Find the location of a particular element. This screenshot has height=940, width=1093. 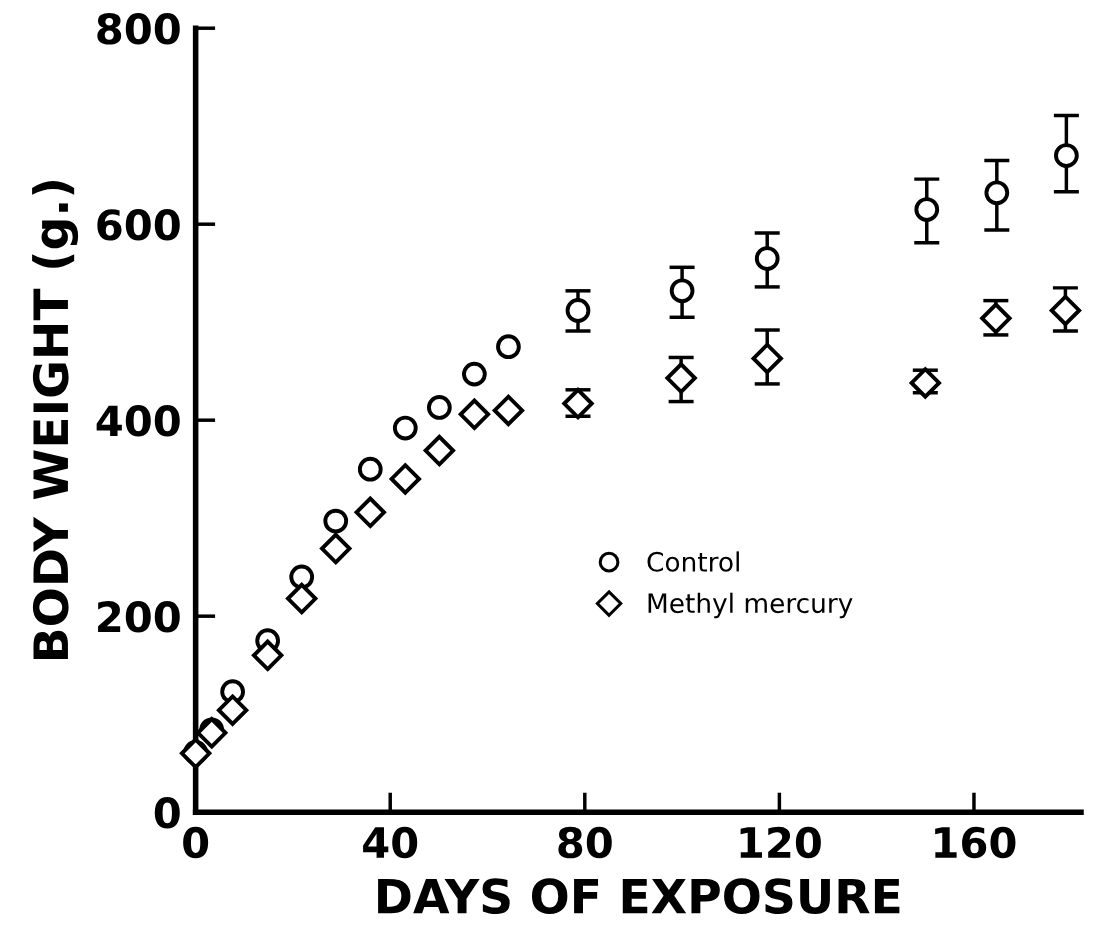

x-tick-label: 80 is located at coordinates (585, 842).